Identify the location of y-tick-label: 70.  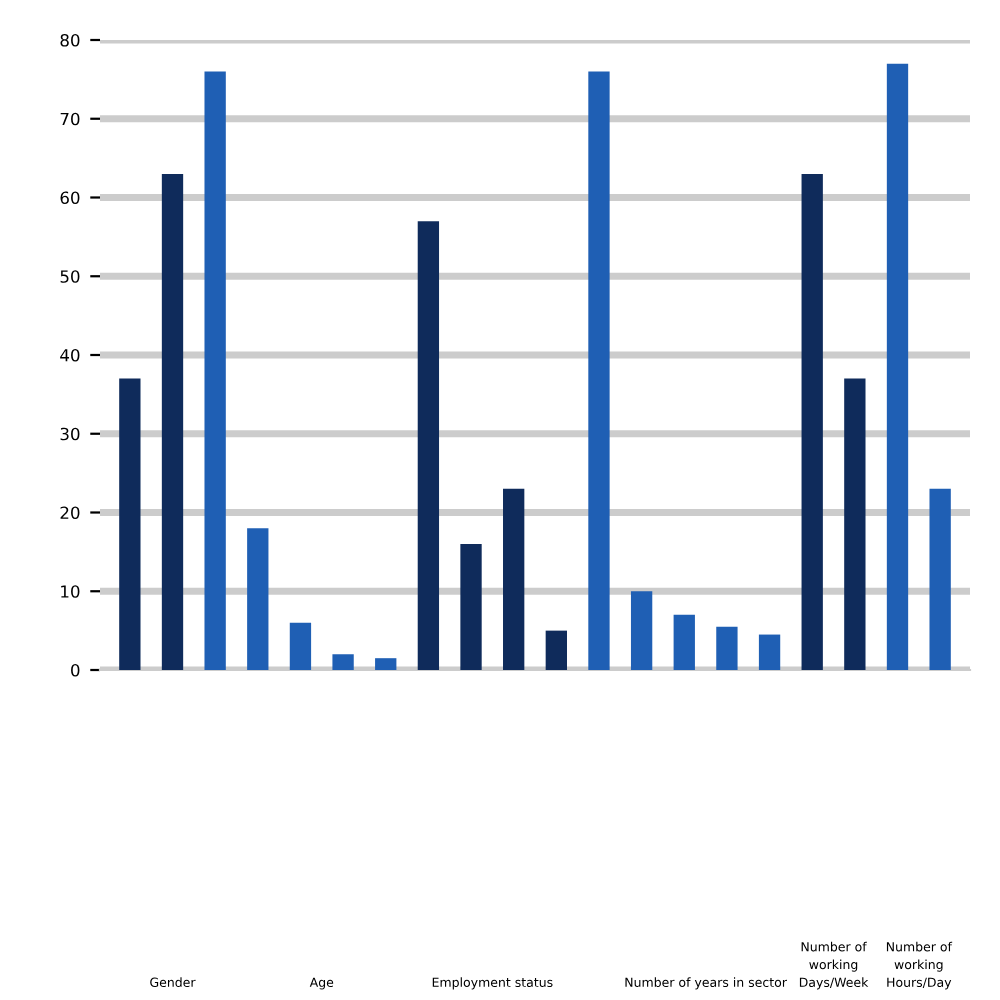
(70, 119).